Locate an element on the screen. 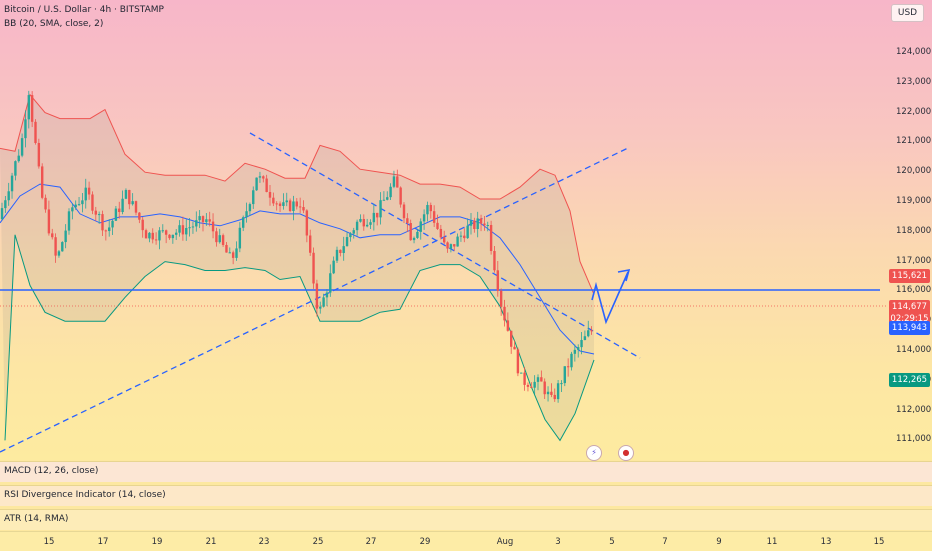  rsi-pane: RSI Divergence Indicator (14, close) is located at coordinates (466, 495).